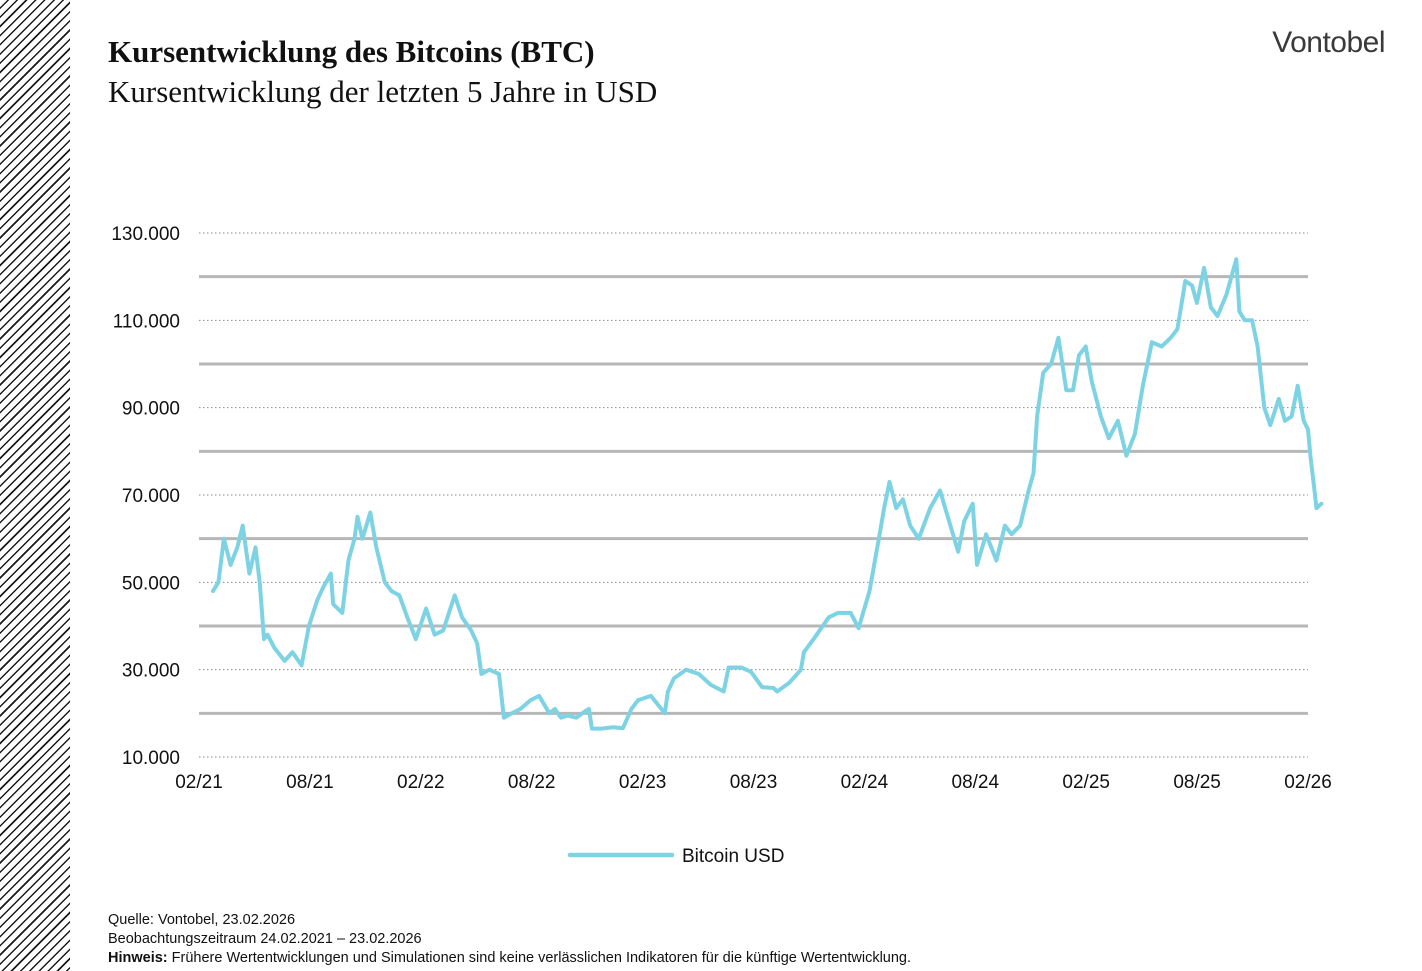 This screenshot has width=1422, height=971. Describe the element at coordinates (151, 496) in the screenshot. I see `y-tick-label: 70.000` at that location.